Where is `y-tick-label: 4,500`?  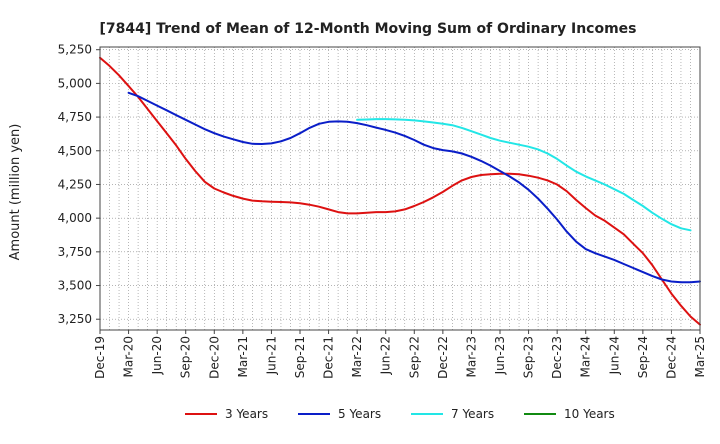
y-tick-label: 4,500 is located at coordinates (75, 151).